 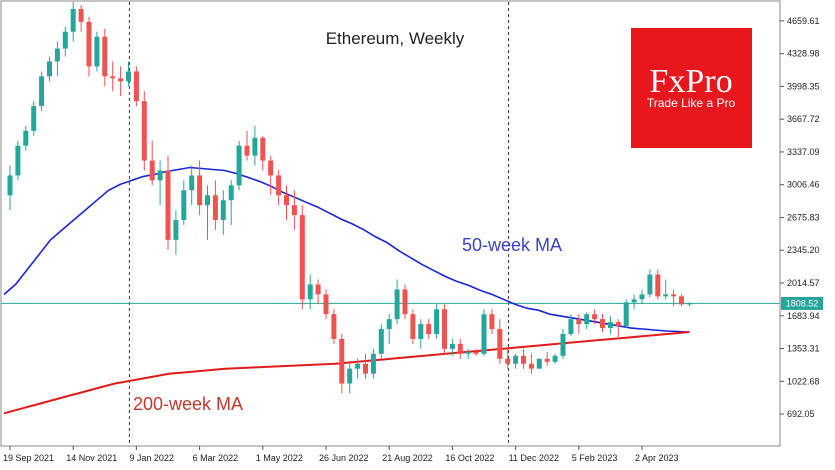 What do you see at coordinates (346, 373) in the screenshot?
I see `ma200-line` at bounding box center [346, 373].